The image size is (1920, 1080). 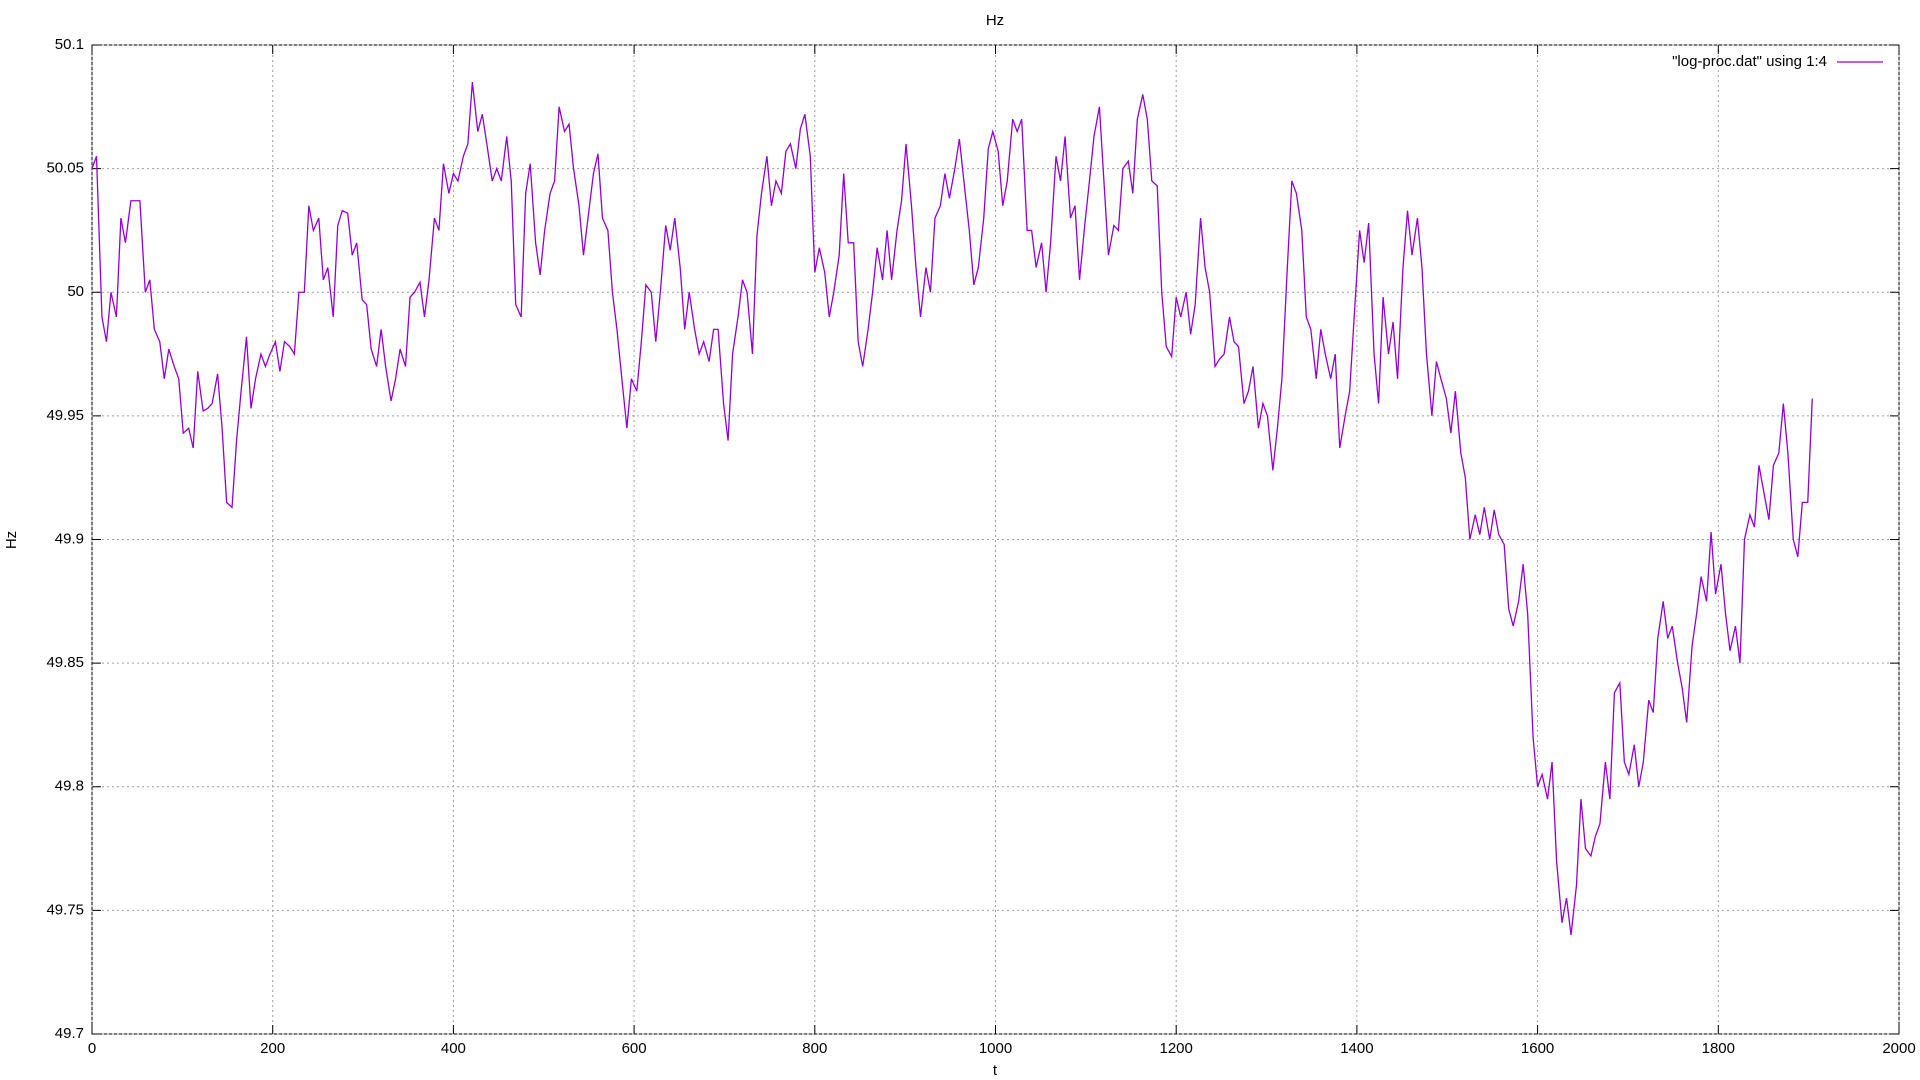 What do you see at coordinates (92, 1048) in the screenshot?
I see `x-tick-label: 0` at bounding box center [92, 1048].